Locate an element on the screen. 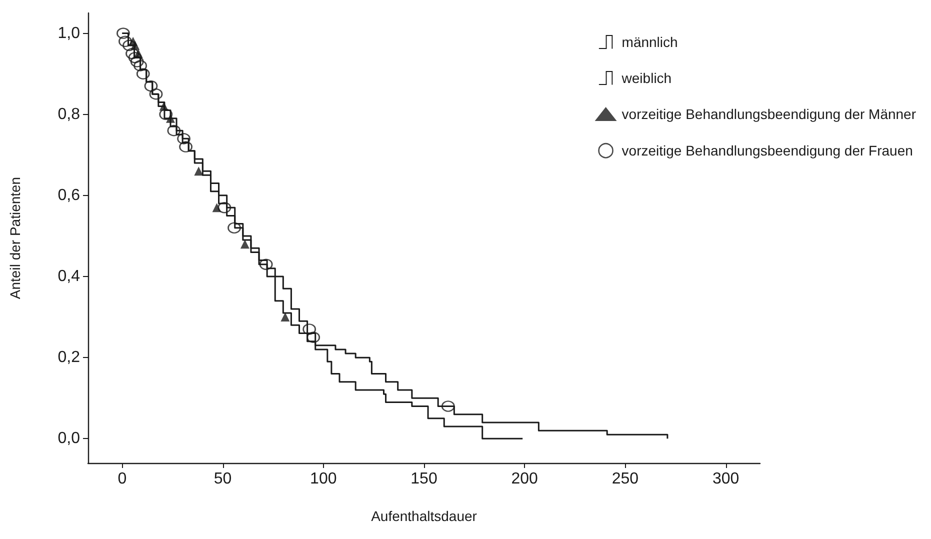  legend-label: vorzeitige Behandlungsbeendigung der Männer is located at coordinates (769, 114).